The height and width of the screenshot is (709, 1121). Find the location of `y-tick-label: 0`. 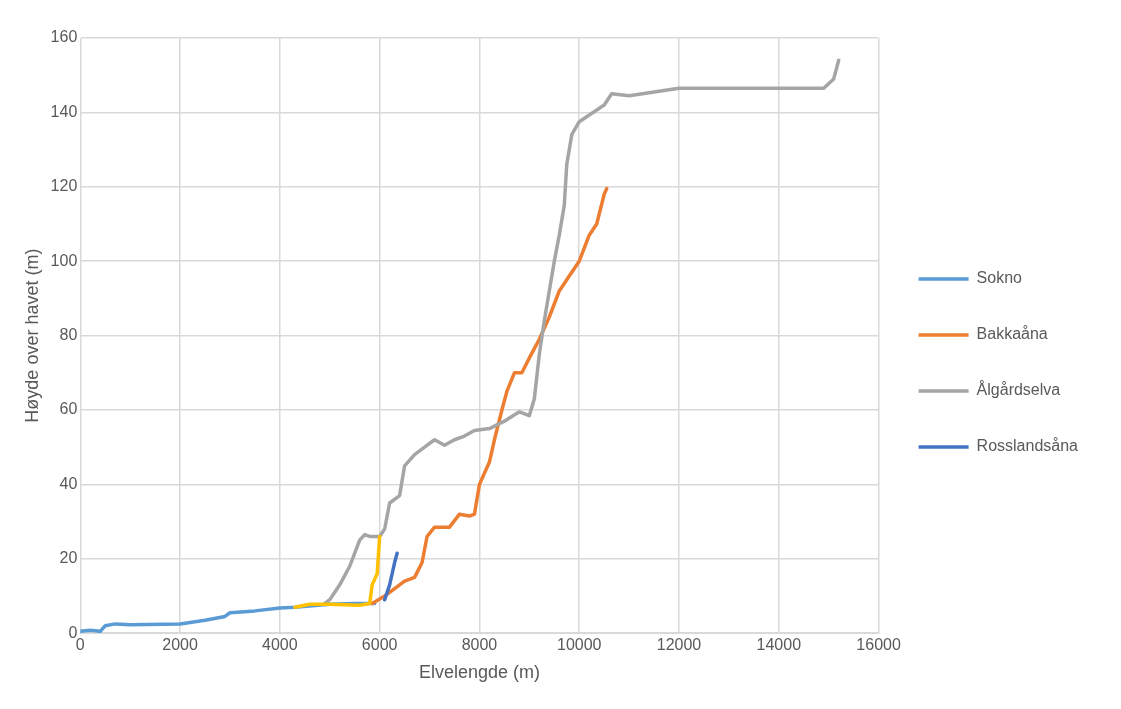

y-tick-label: 0 is located at coordinates (73, 632).